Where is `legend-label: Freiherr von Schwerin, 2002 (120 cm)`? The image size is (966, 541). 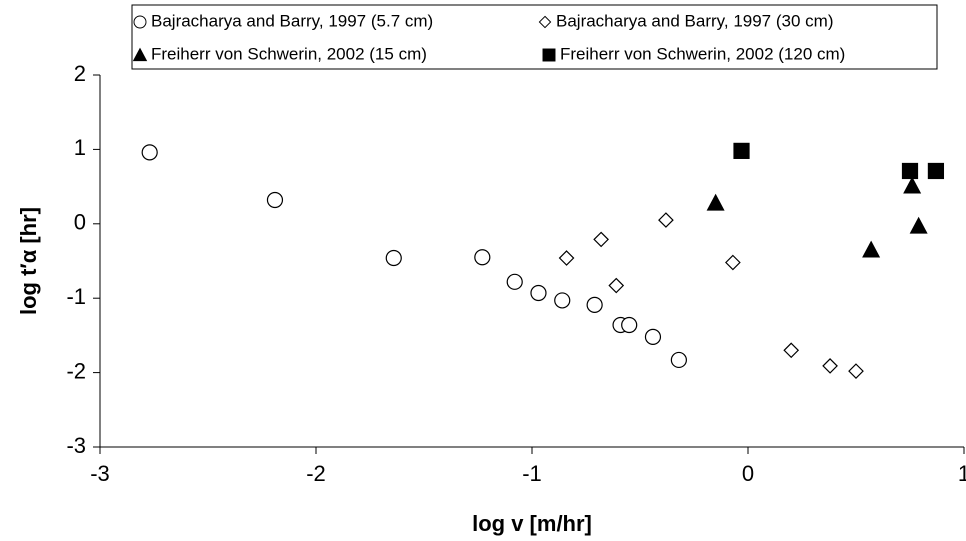 legend-label: Freiherr von Schwerin, 2002 (120 cm) is located at coordinates (702, 53).